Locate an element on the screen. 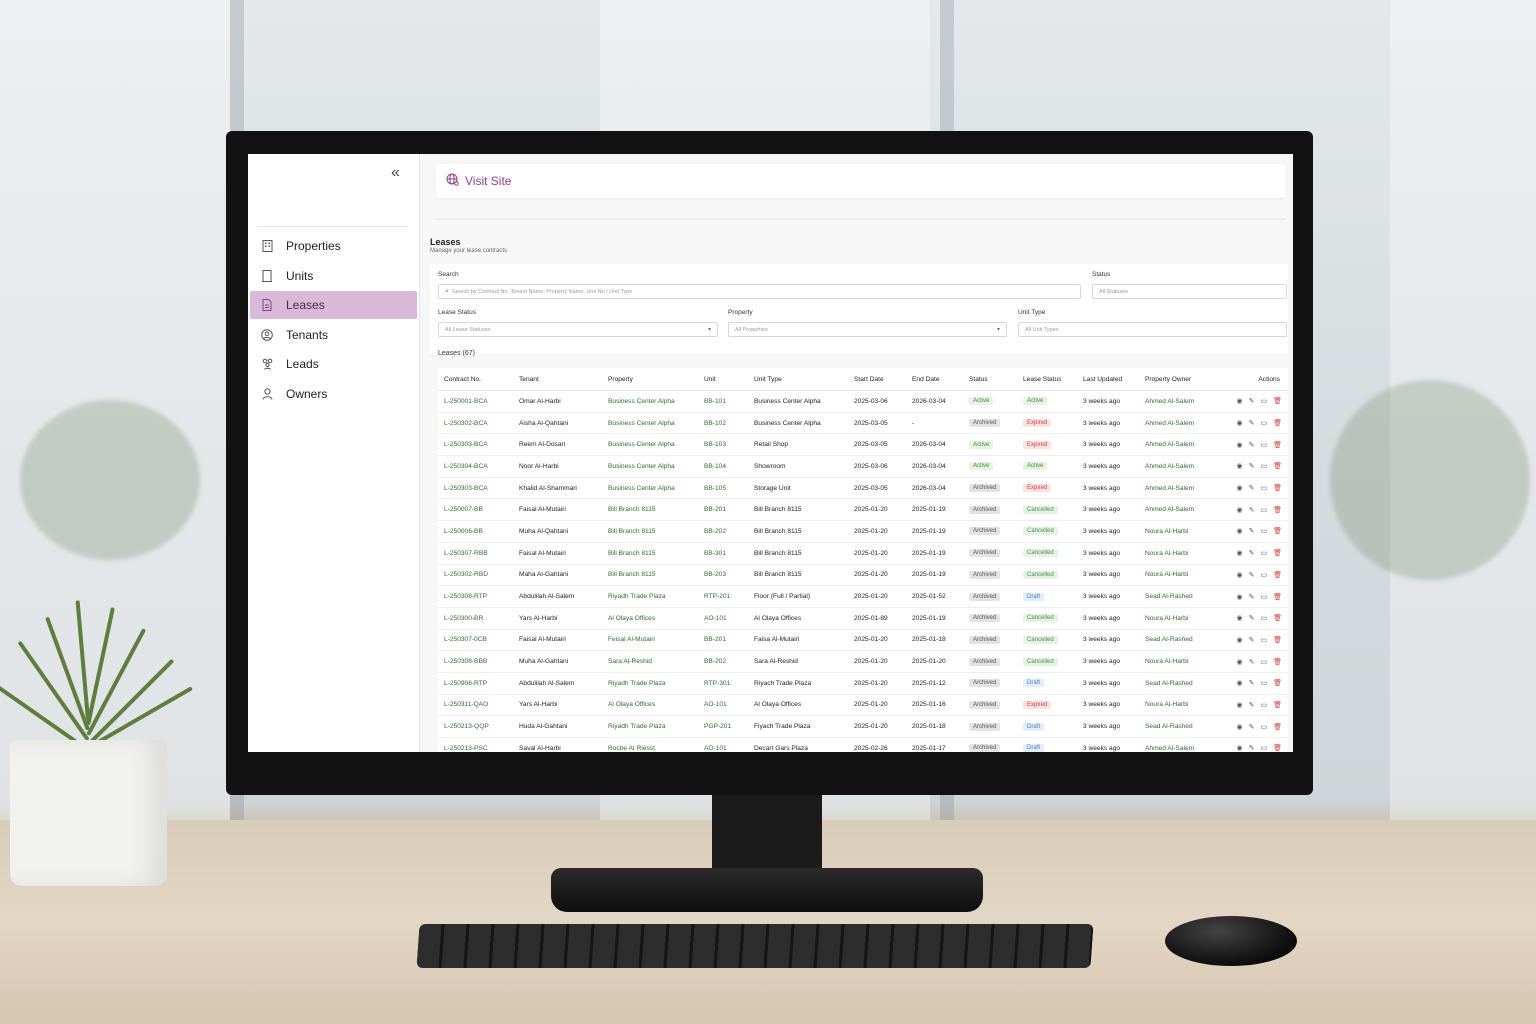 The width and height of the screenshot is (1536, 1024). unit-link: BB-105 is located at coordinates (715, 488).